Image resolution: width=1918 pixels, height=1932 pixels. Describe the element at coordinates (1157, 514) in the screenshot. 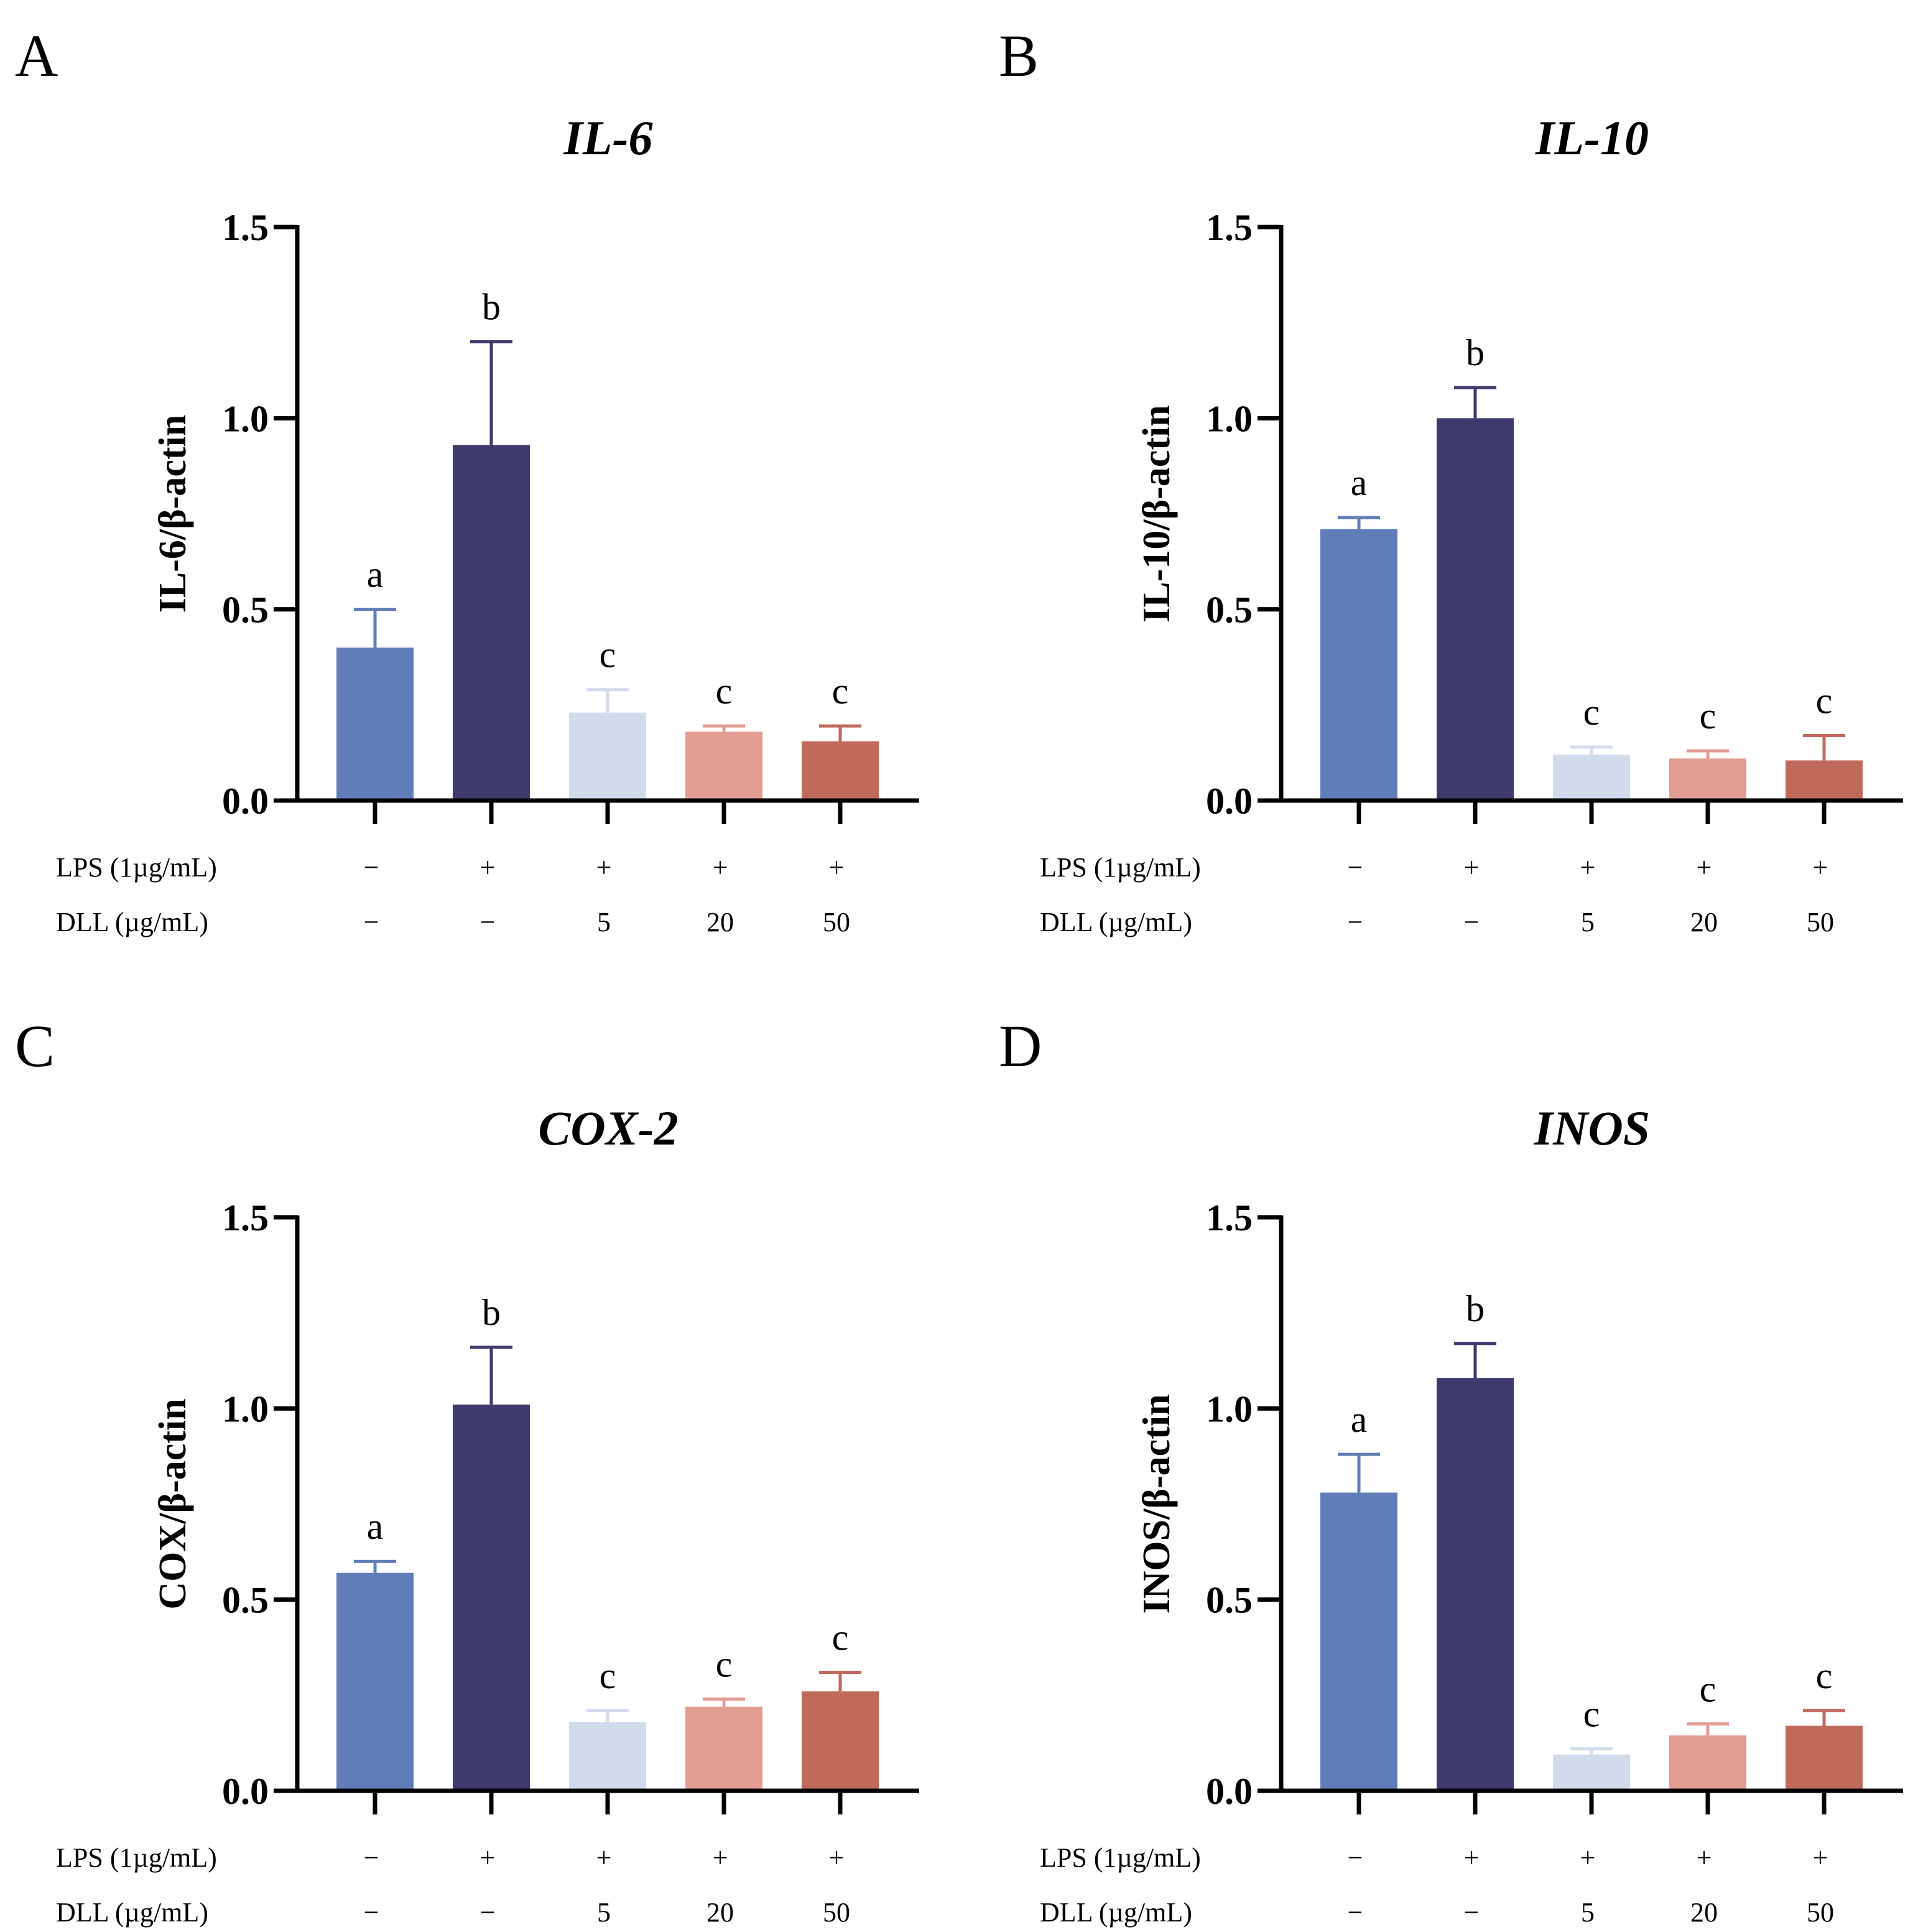

I see `y-axis-label: IL-10/β-actin` at that location.